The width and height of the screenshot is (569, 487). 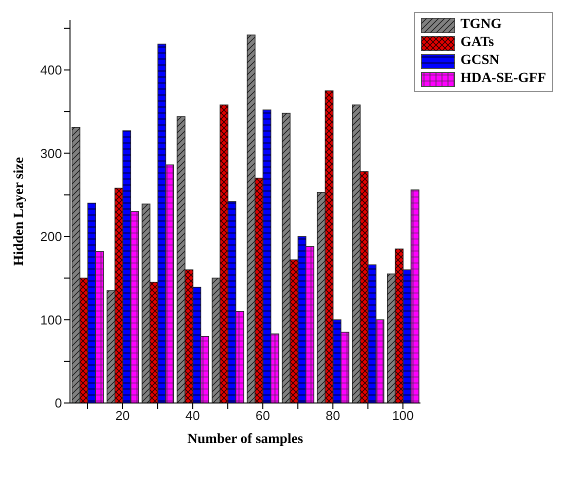 I want to click on x-tick-label: 40, so click(x=192, y=416).